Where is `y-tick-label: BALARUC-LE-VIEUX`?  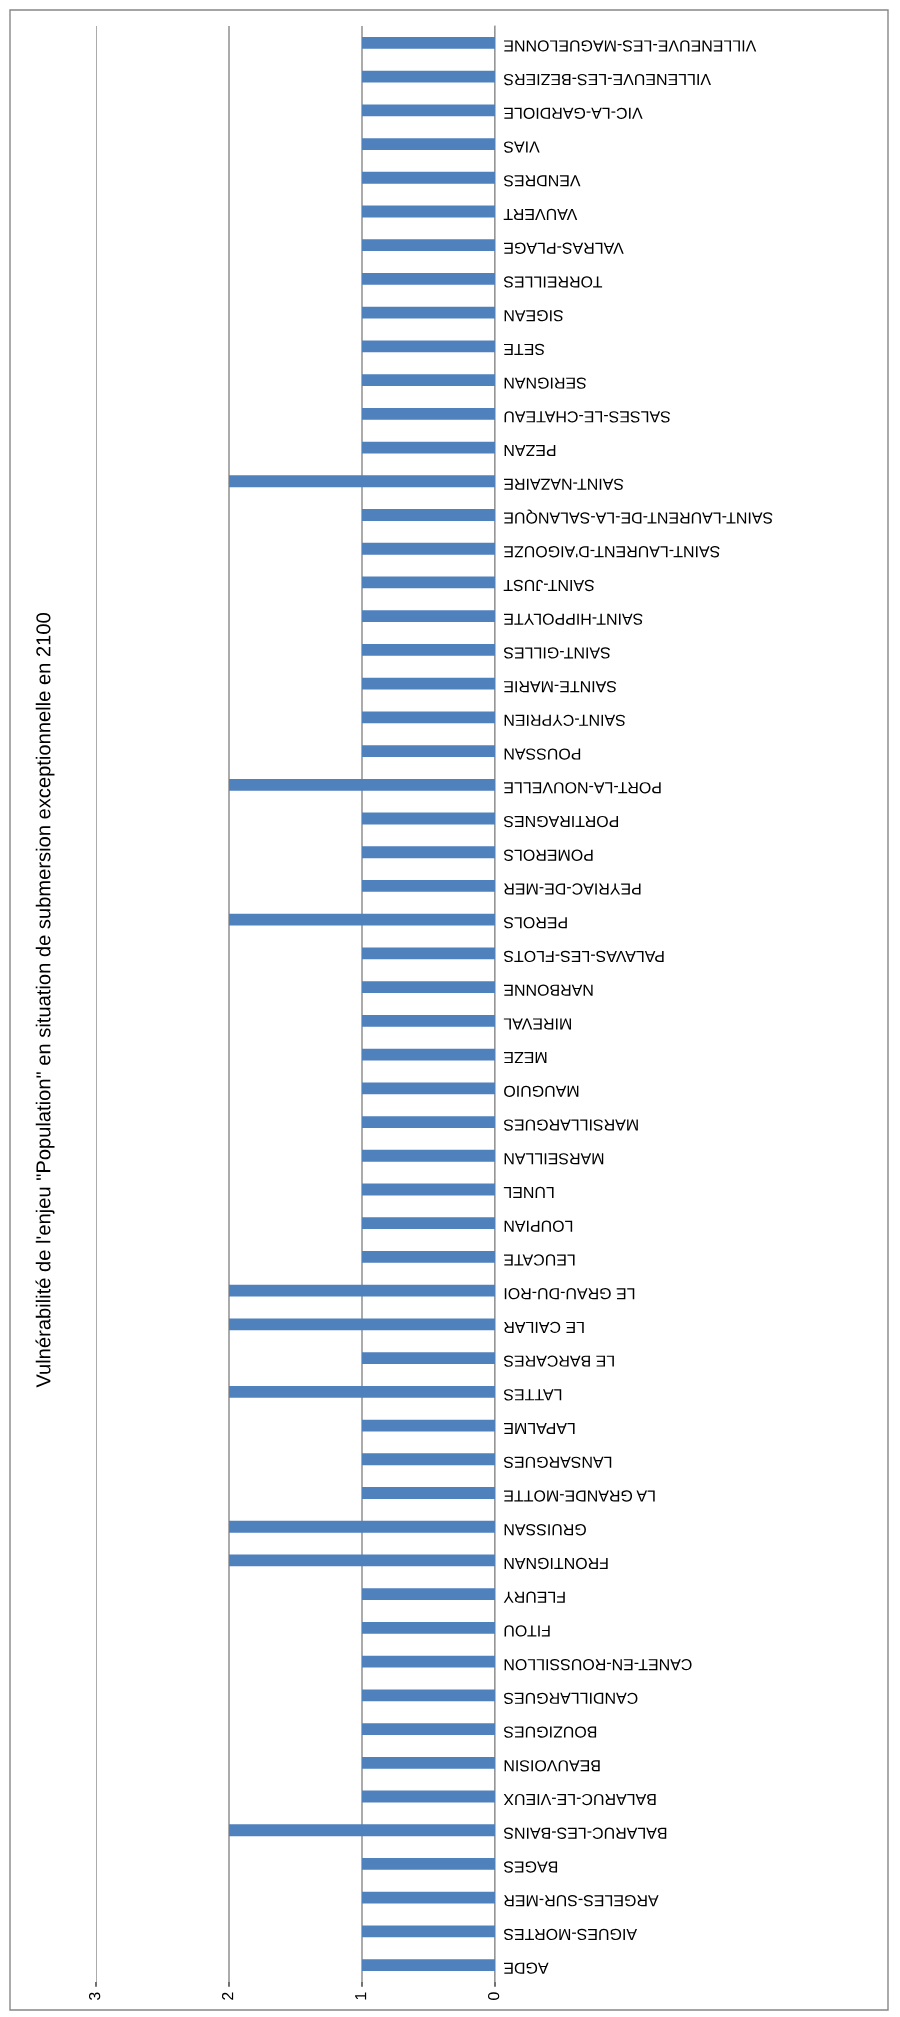 y-tick-label: BALARUC-LE-VIEUX is located at coordinates (579, 1799).